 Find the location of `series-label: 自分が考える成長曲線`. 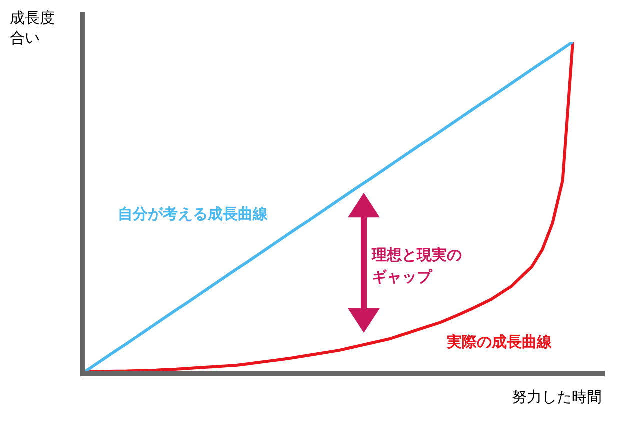

series-label: 自分が考える成長曲線 is located at coordinates (193, 214).